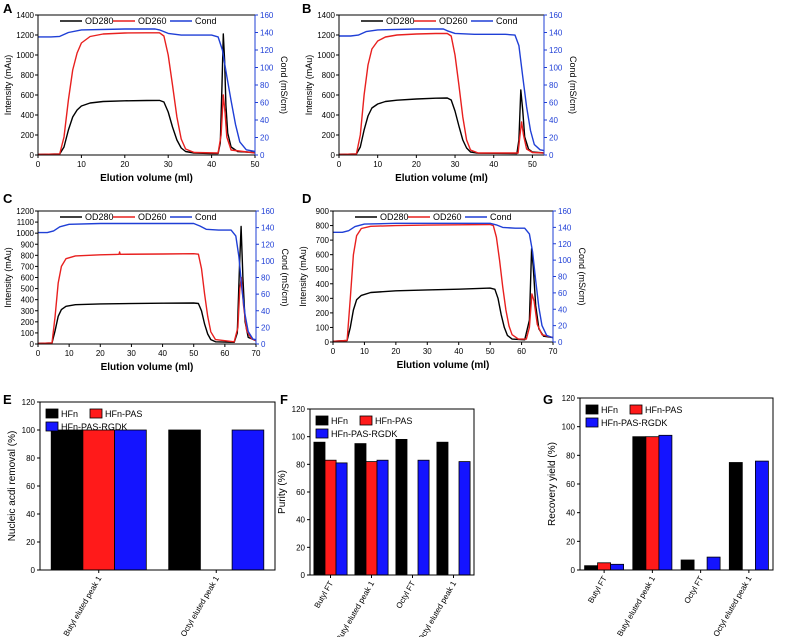  What do you see at coordinates (30, 514) in the screenshot?
I see `y-tick-label: 40` at bounding box center [30, 514].